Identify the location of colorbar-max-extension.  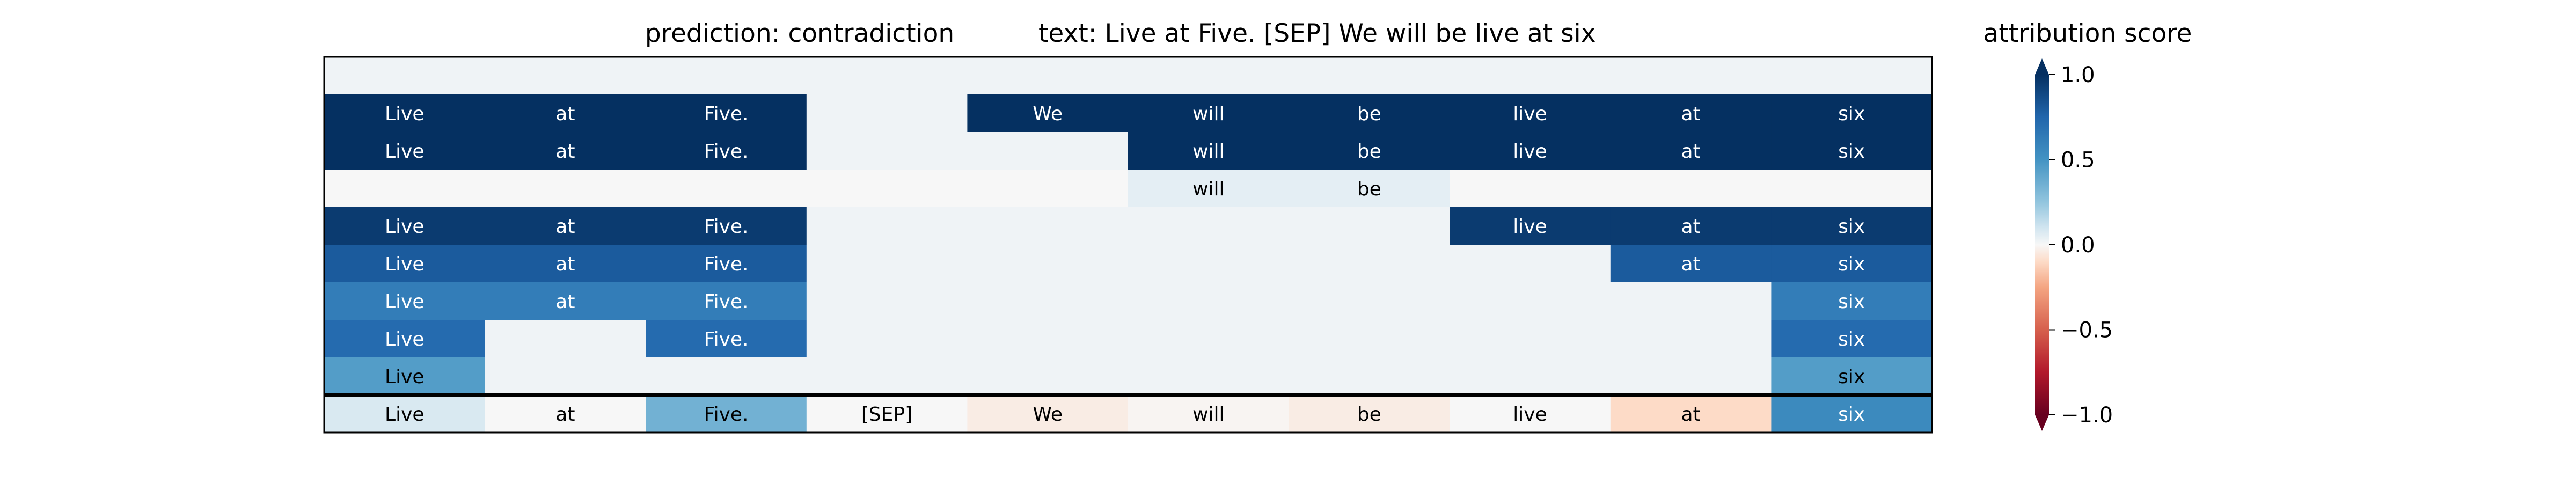
(2042, 66).